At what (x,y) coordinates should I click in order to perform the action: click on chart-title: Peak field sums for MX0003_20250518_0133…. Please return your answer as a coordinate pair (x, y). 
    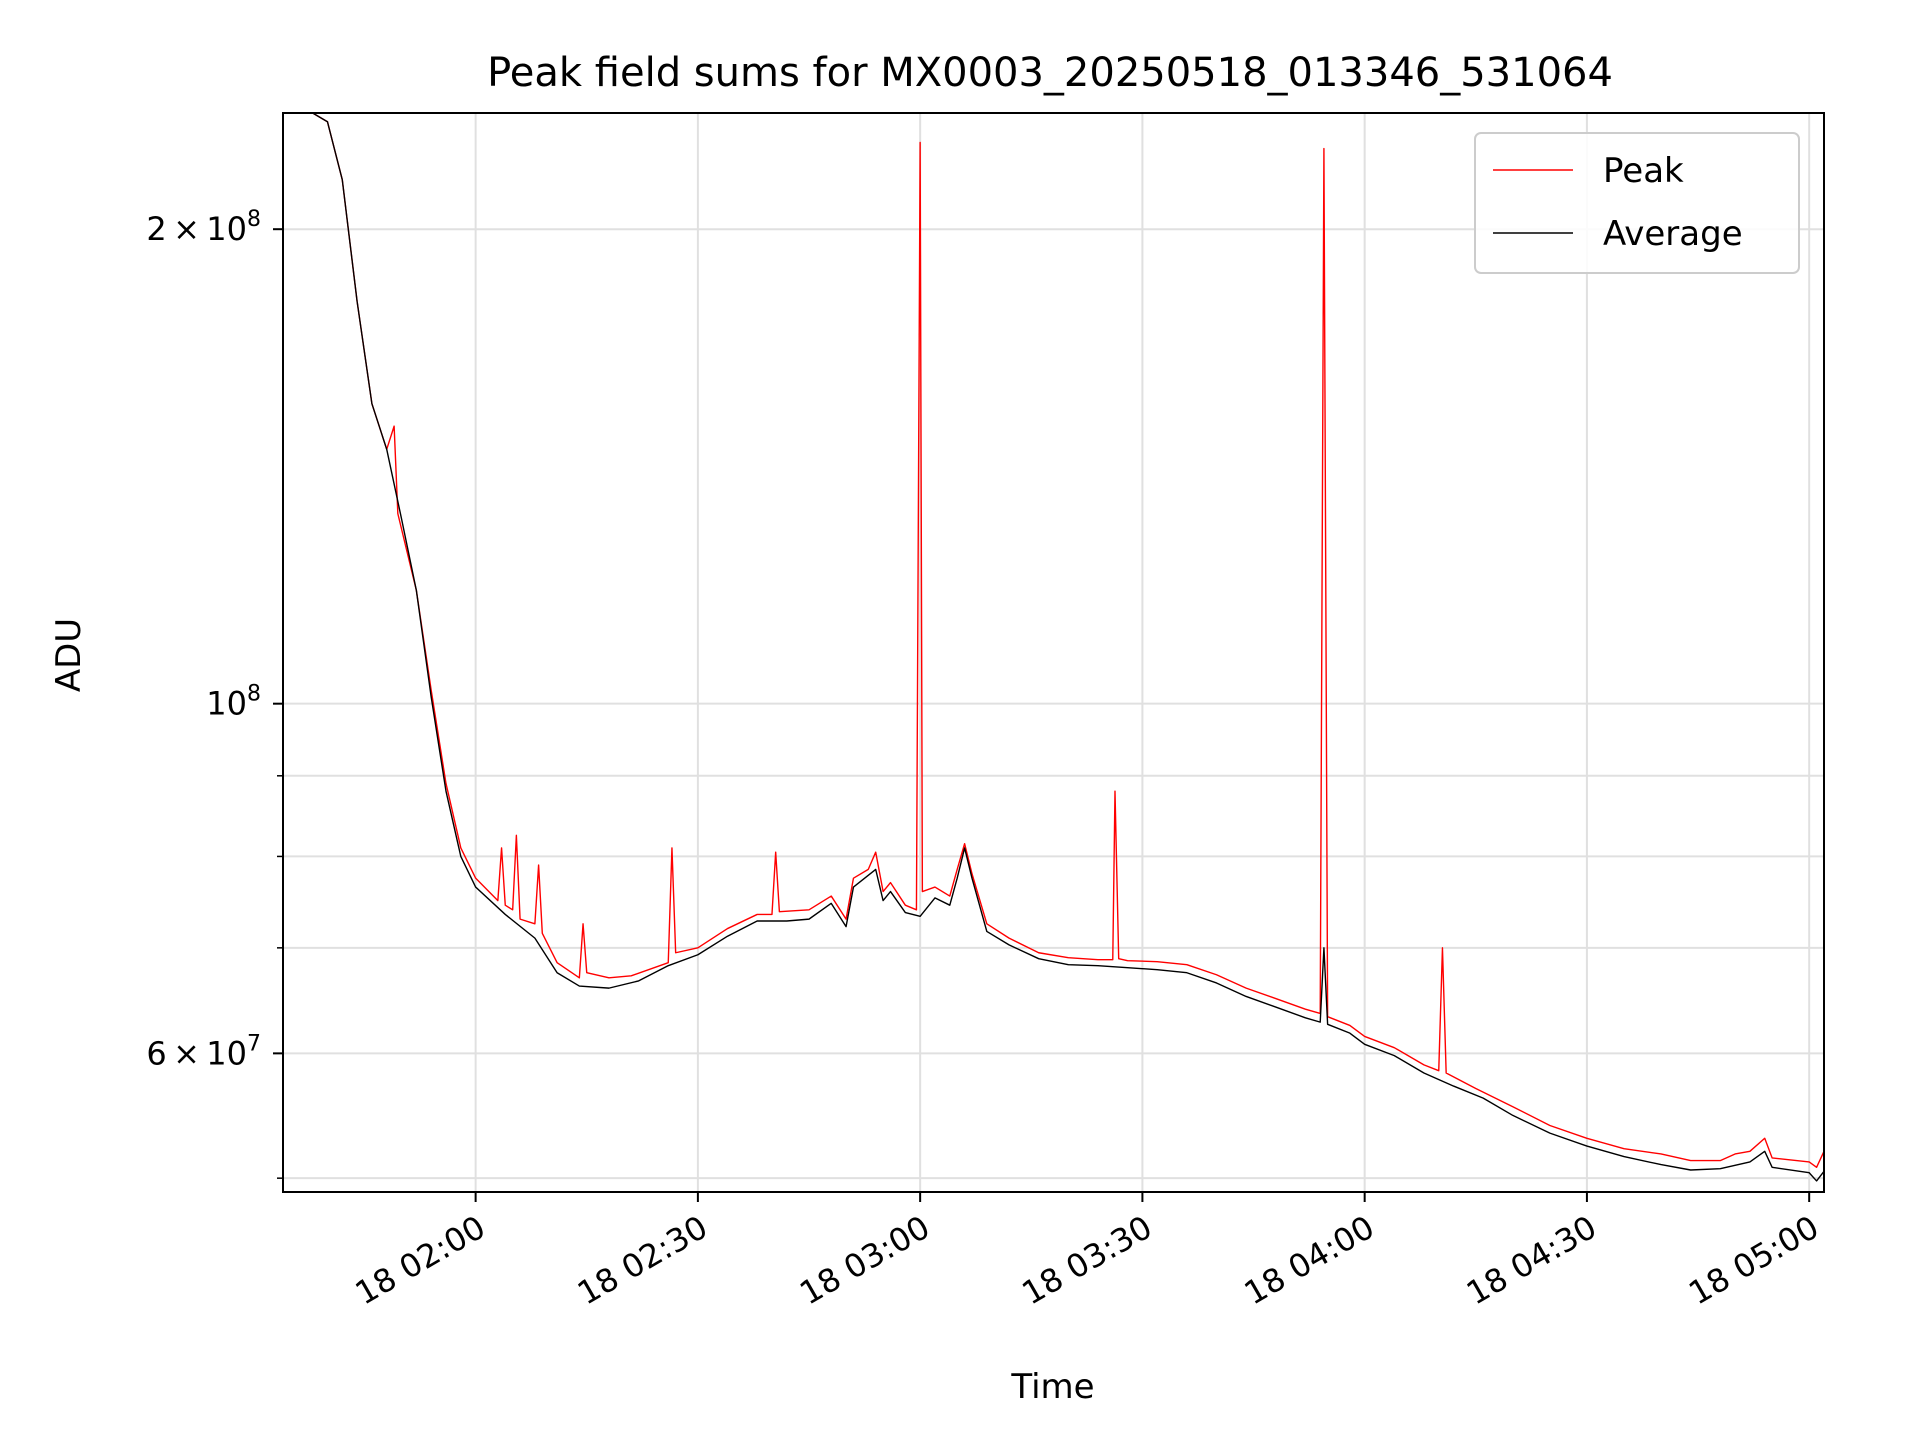
    Looking at the image, I should click on (1050, 73).